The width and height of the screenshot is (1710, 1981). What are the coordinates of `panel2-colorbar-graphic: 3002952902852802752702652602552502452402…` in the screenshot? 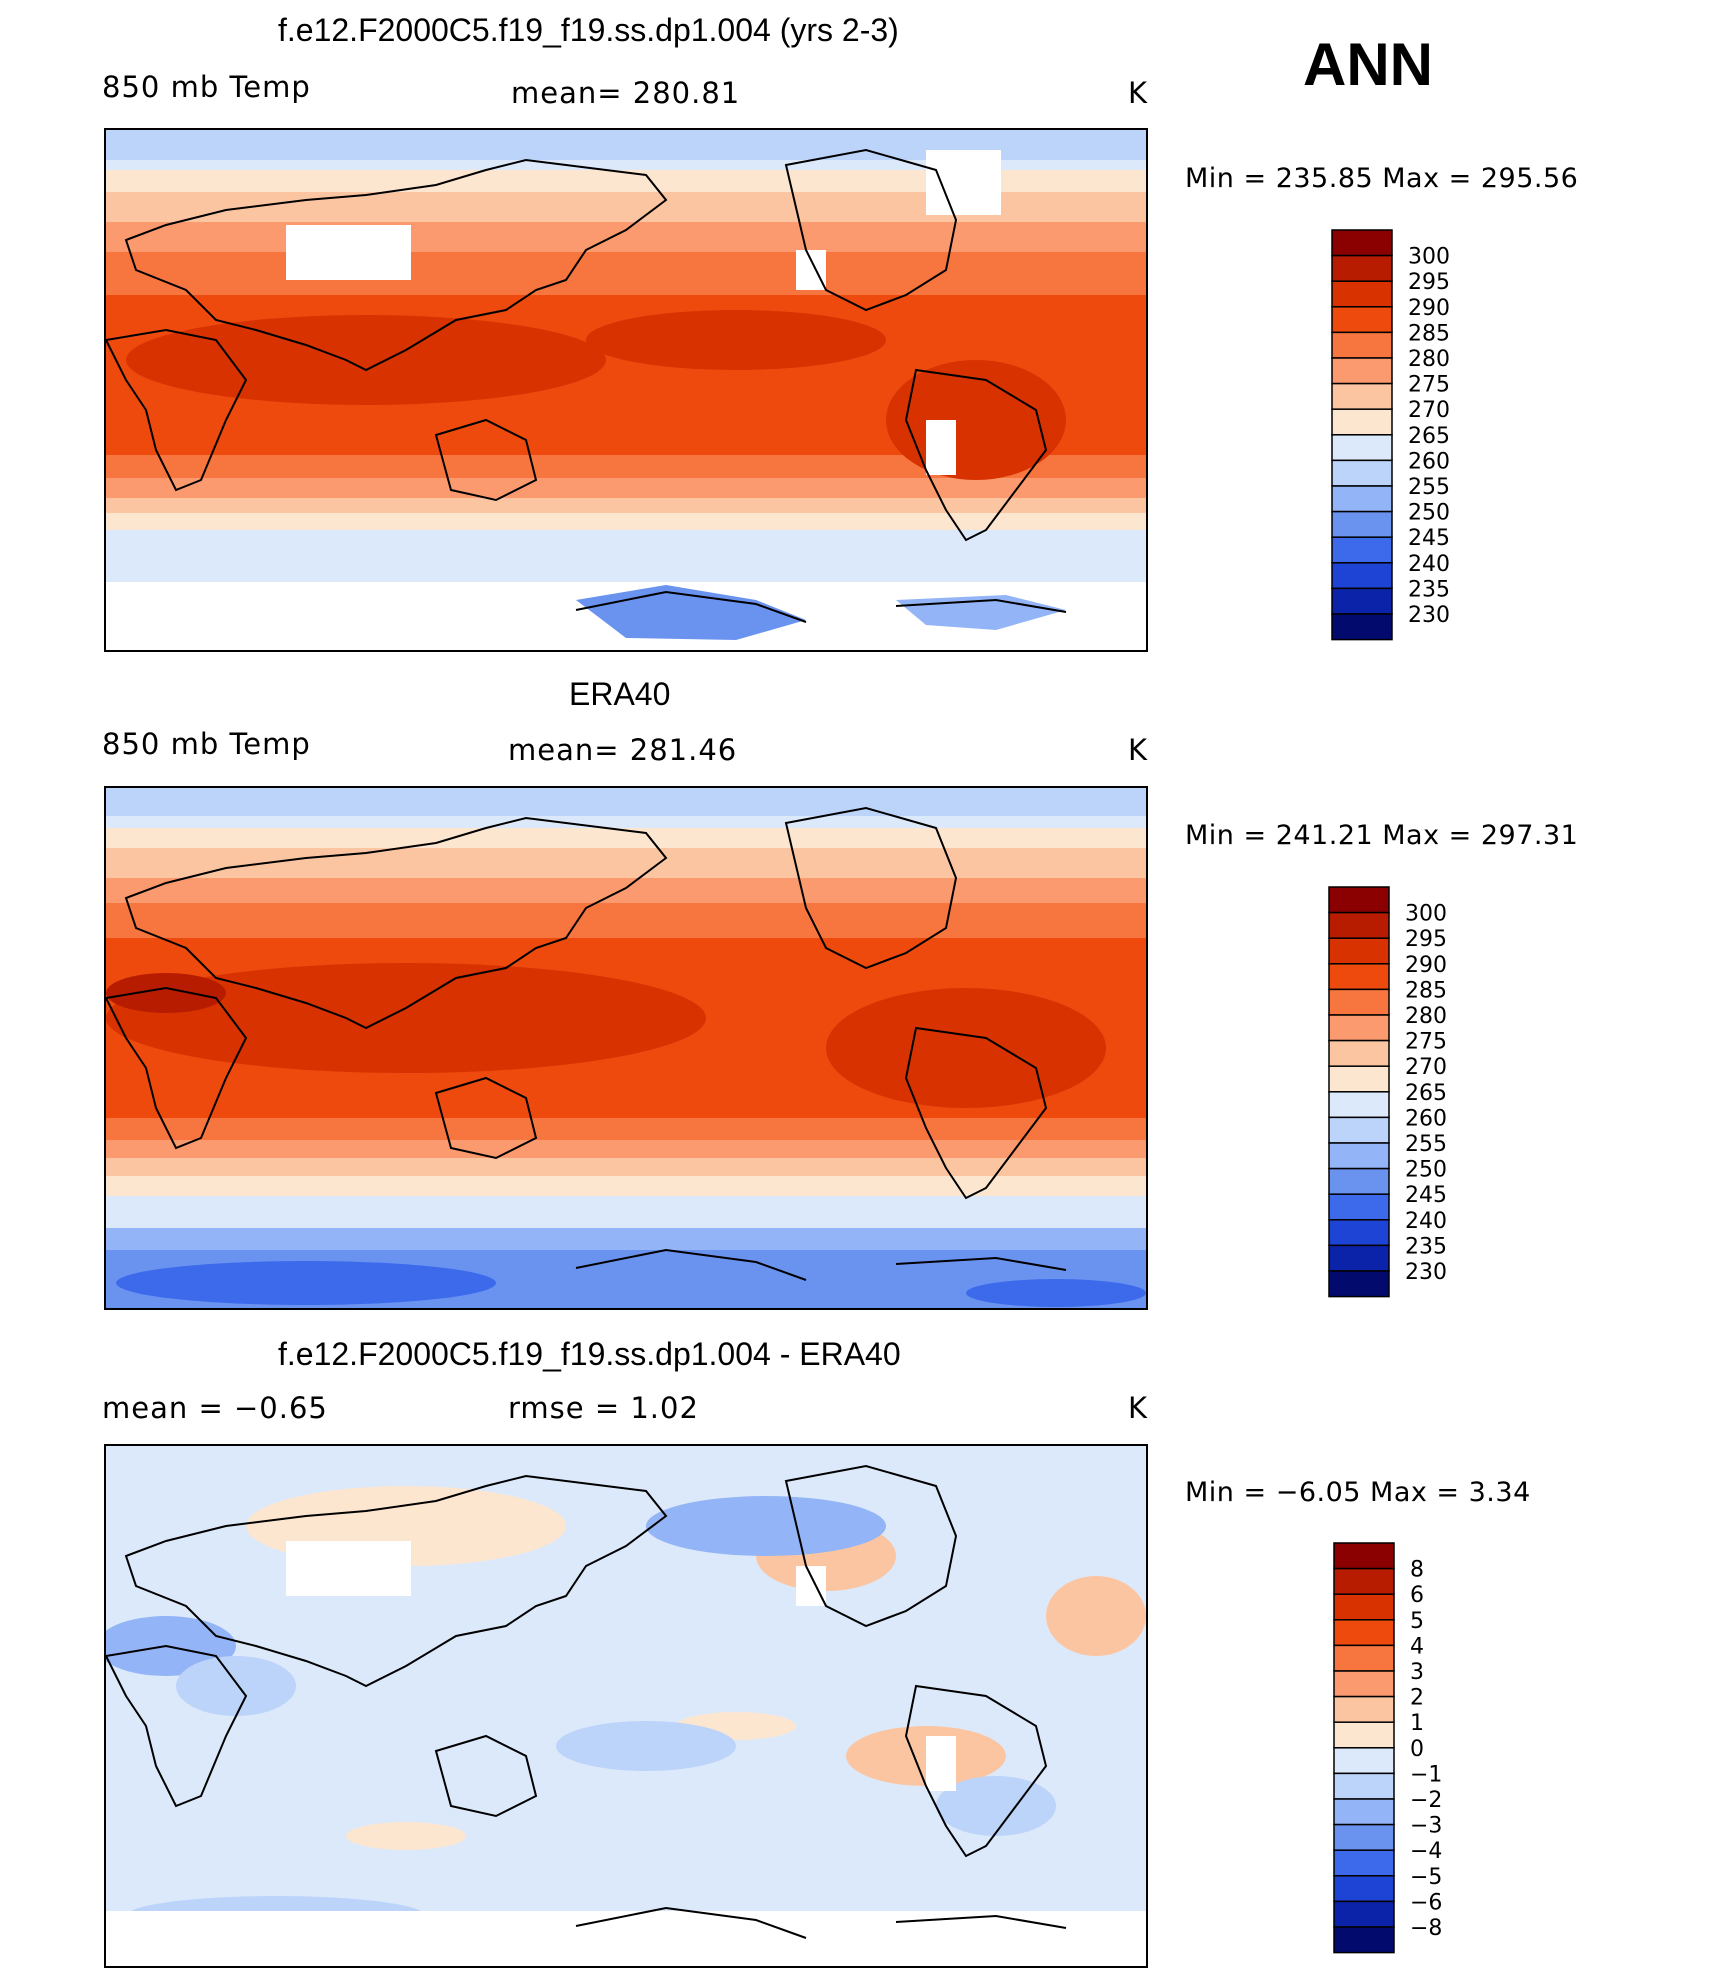 It's located at (1387, 1092).